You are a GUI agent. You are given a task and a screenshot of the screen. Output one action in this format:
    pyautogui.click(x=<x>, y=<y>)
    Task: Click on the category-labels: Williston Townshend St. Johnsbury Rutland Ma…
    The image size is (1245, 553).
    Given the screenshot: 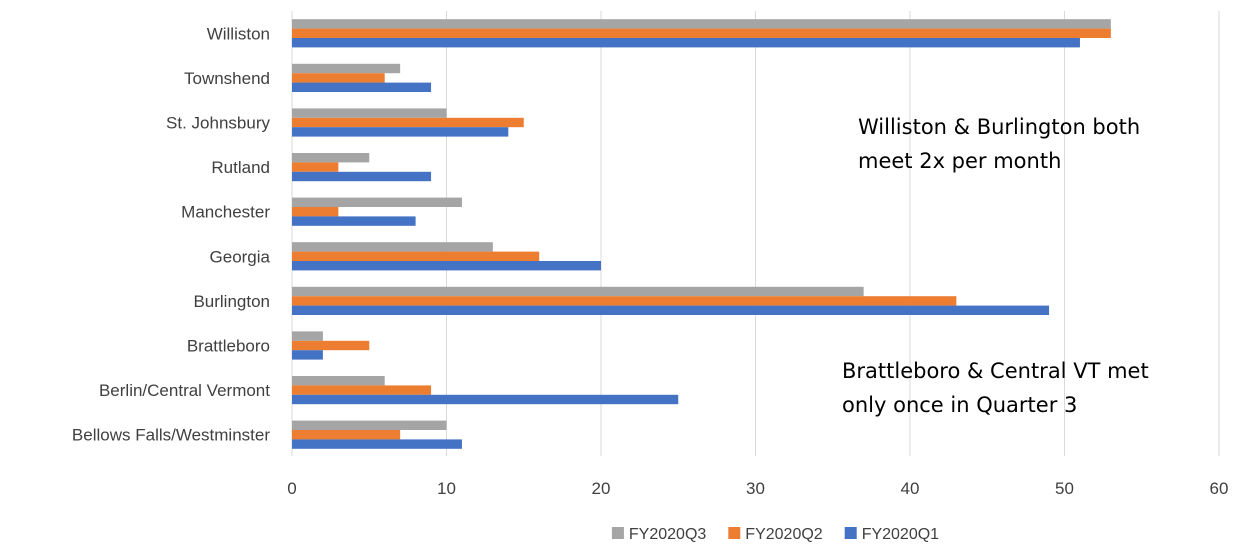 What is the action you would take?
    pyautogui.click(x=171, y=234)
    